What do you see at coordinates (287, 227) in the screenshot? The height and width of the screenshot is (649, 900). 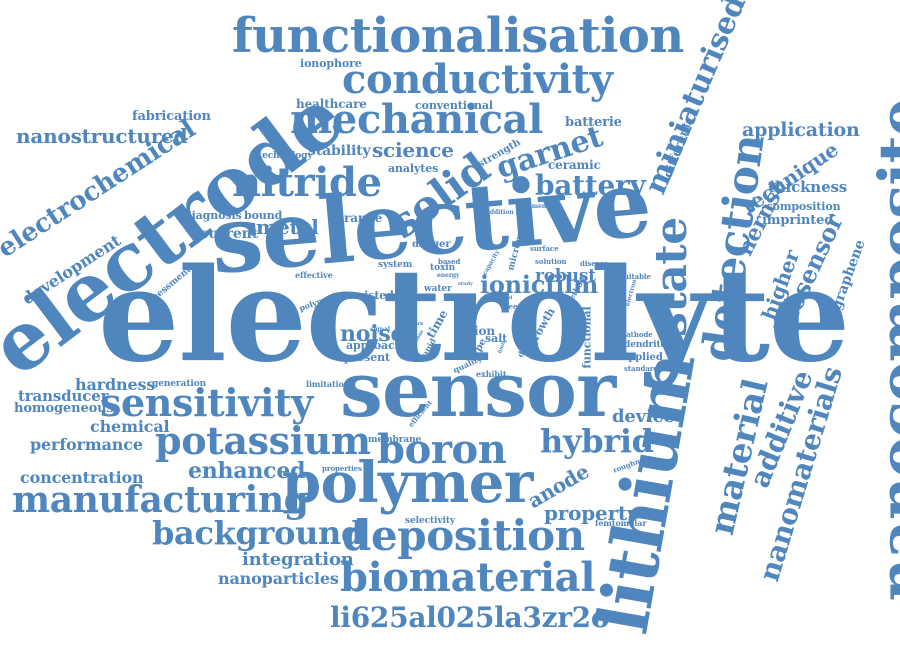 I see `word-metal: metal` at bounding box center [287, 227].